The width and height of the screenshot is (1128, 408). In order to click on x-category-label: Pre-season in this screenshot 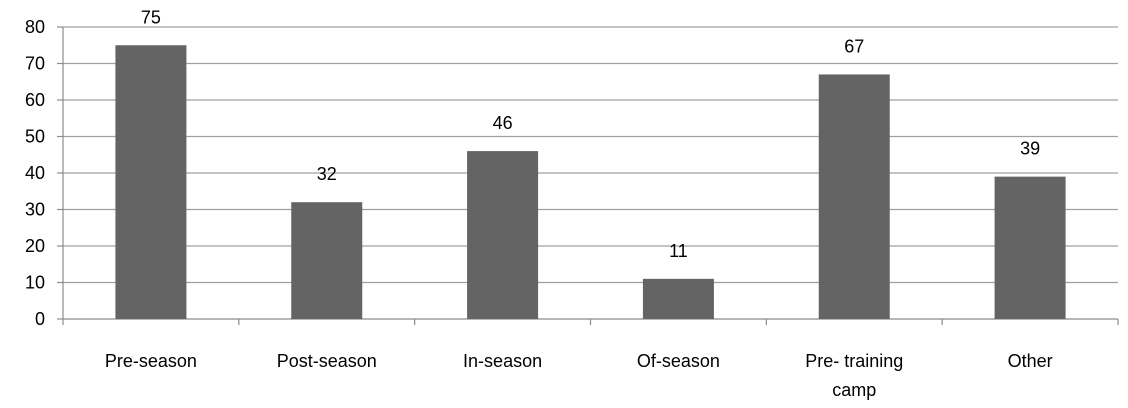, I will do `click(151, 361)`.